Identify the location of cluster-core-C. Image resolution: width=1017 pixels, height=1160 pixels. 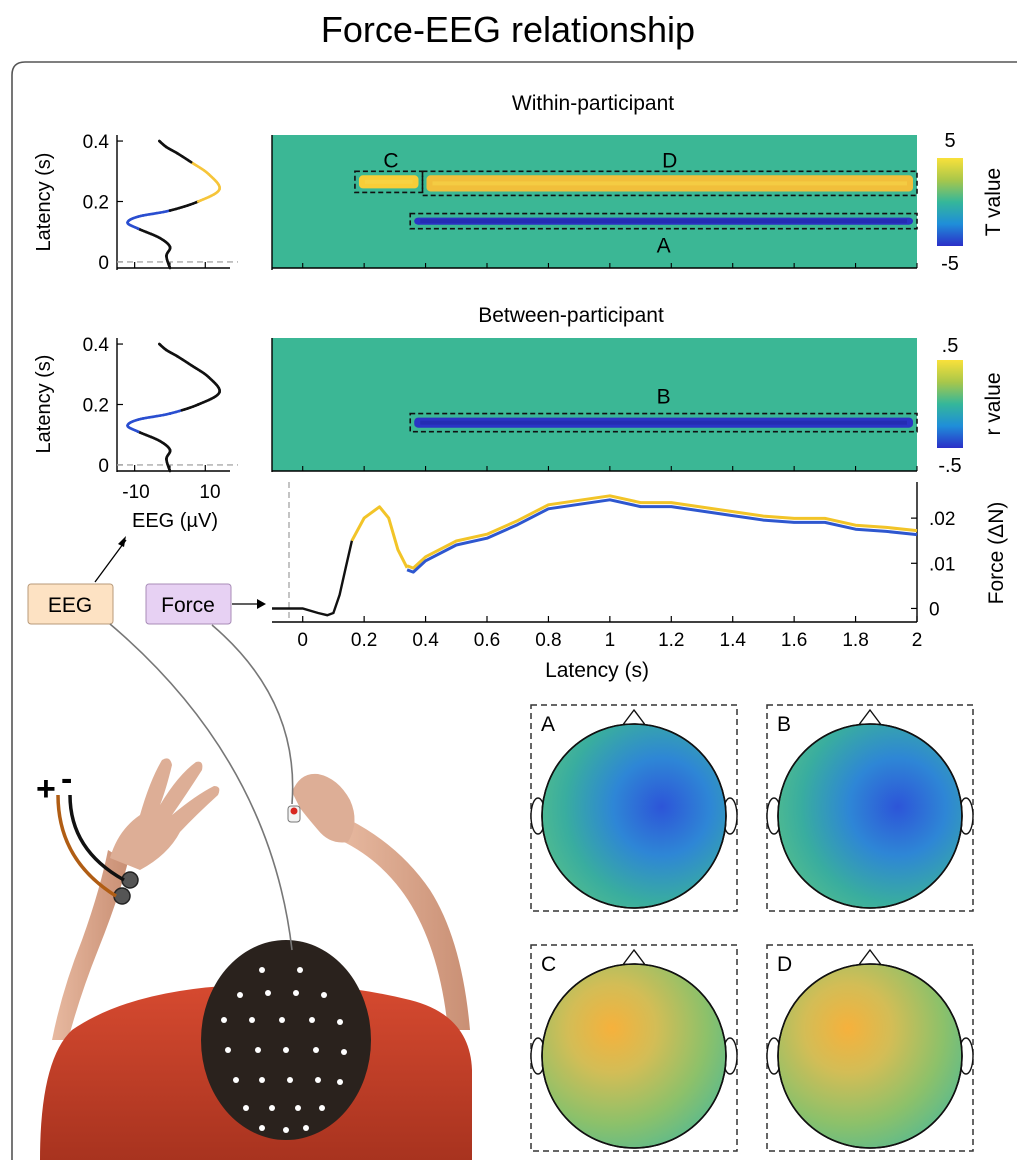
(388, 181).